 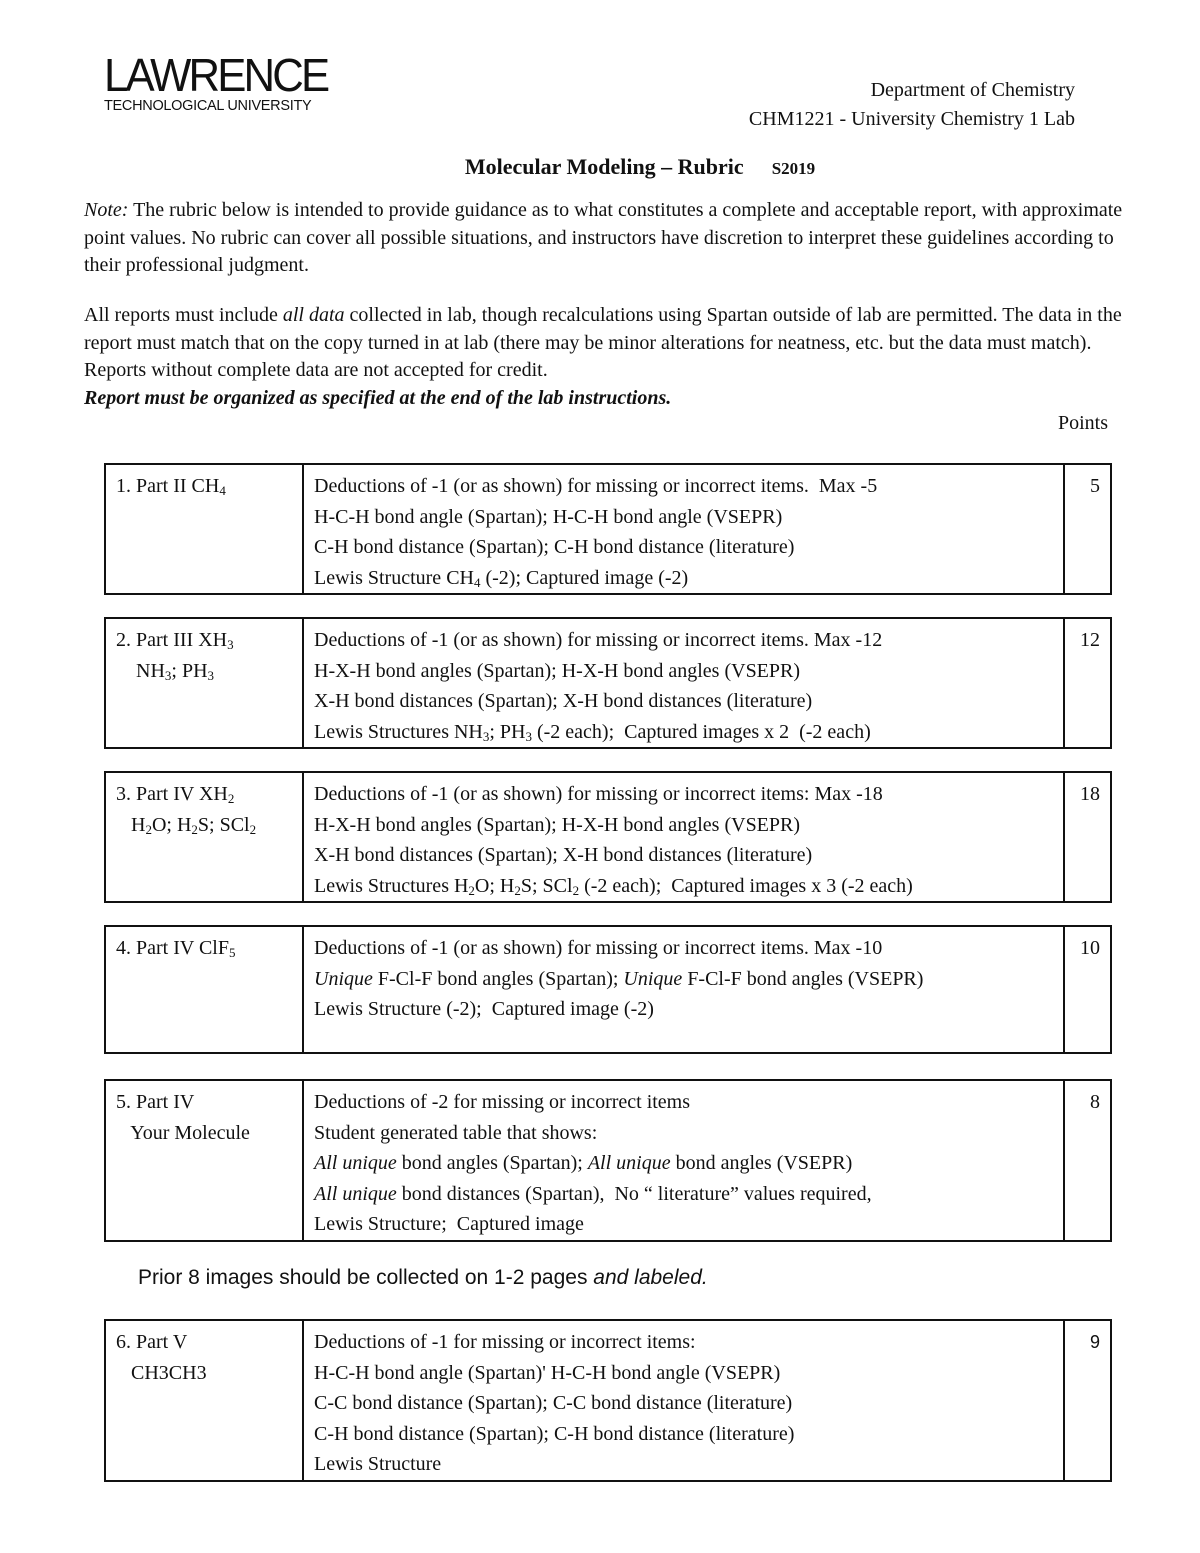 What do you see at coordinates (204, 671) in the screenshot?
I see `rubric-line: NH3; PH3` at bounding box center [204, 671].